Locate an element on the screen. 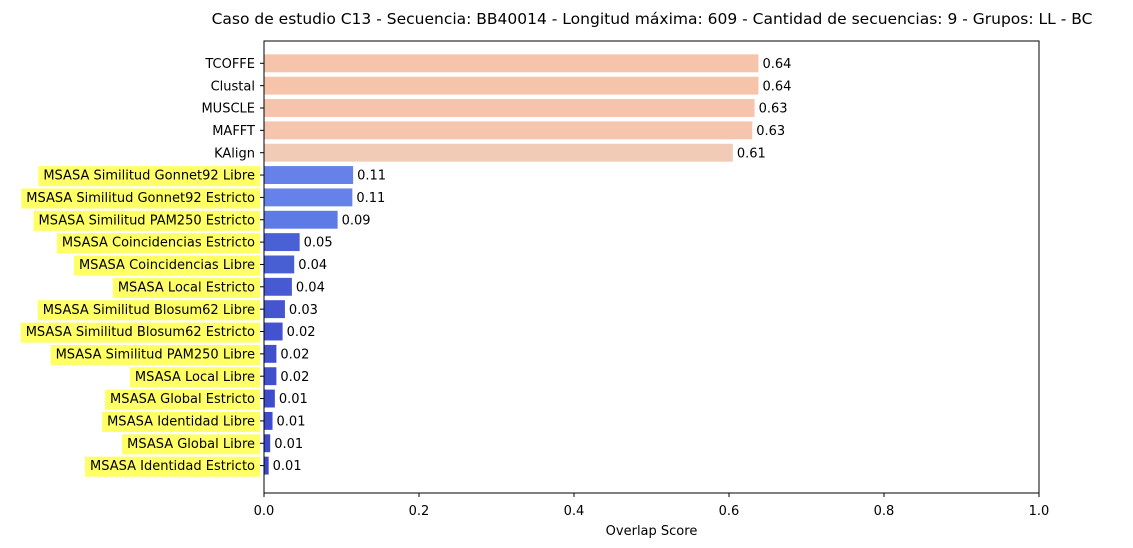  y-tick-label: MSASA Identidad Estricto is located at coordinates (172, 466).